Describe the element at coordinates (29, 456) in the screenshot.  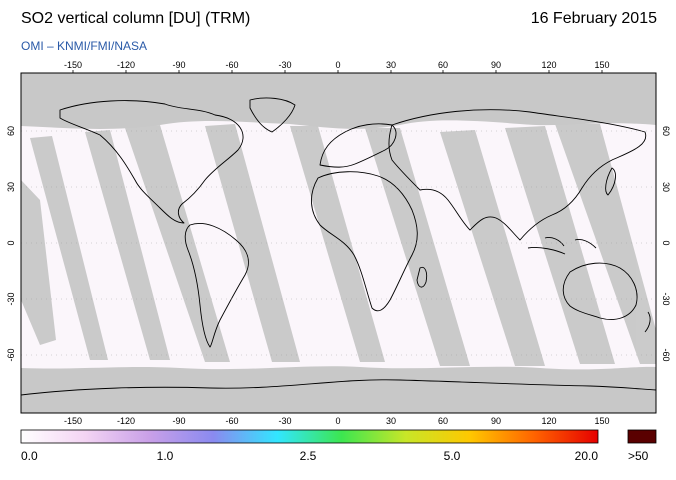
I see `colorbar-label: 0.0` at that location.